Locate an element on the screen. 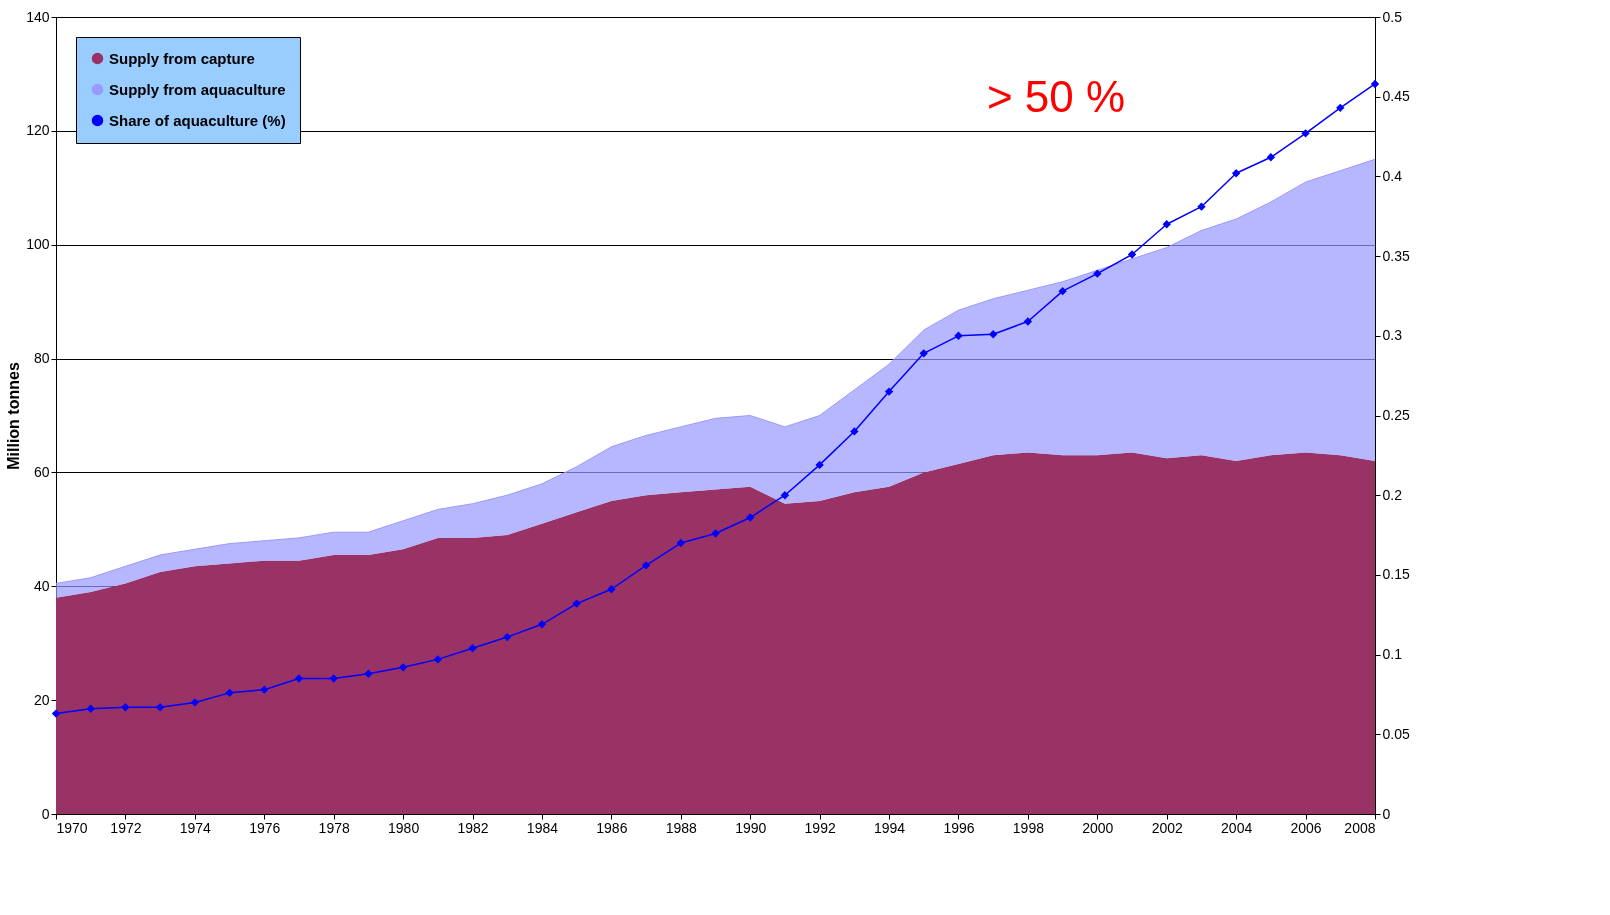  x-tick-label: 2004 is located at coordinates (1237, 827).